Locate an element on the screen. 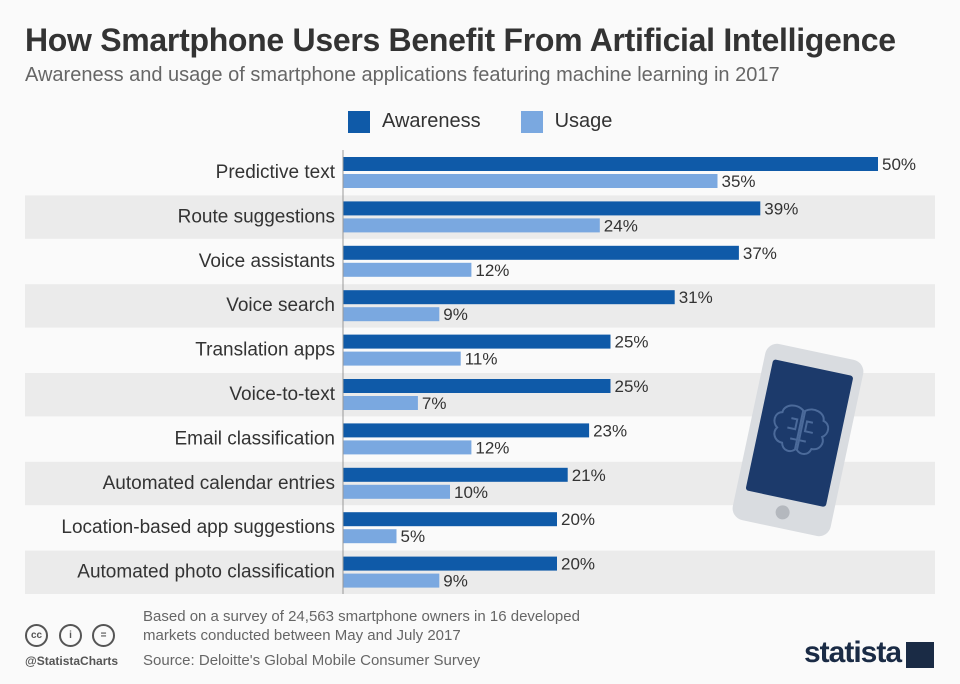 The width and height of the screenshot is (960, 684). data-label-usage: 35% is located at coordinates (739, 181).